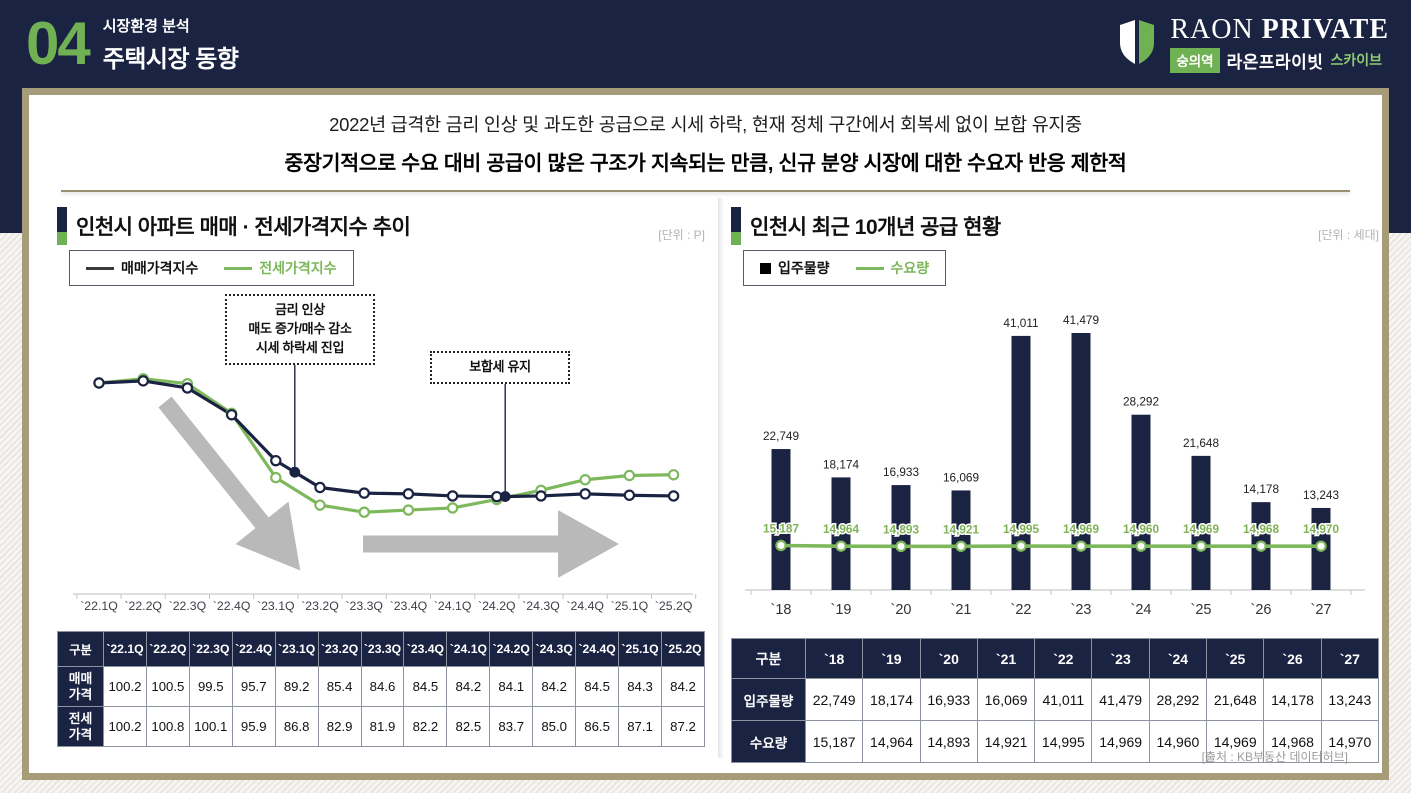  What do you see at coordinates (210, 726) in the screenshot?
I see `table-cell: 100.1` at bounding box center [210, 726].